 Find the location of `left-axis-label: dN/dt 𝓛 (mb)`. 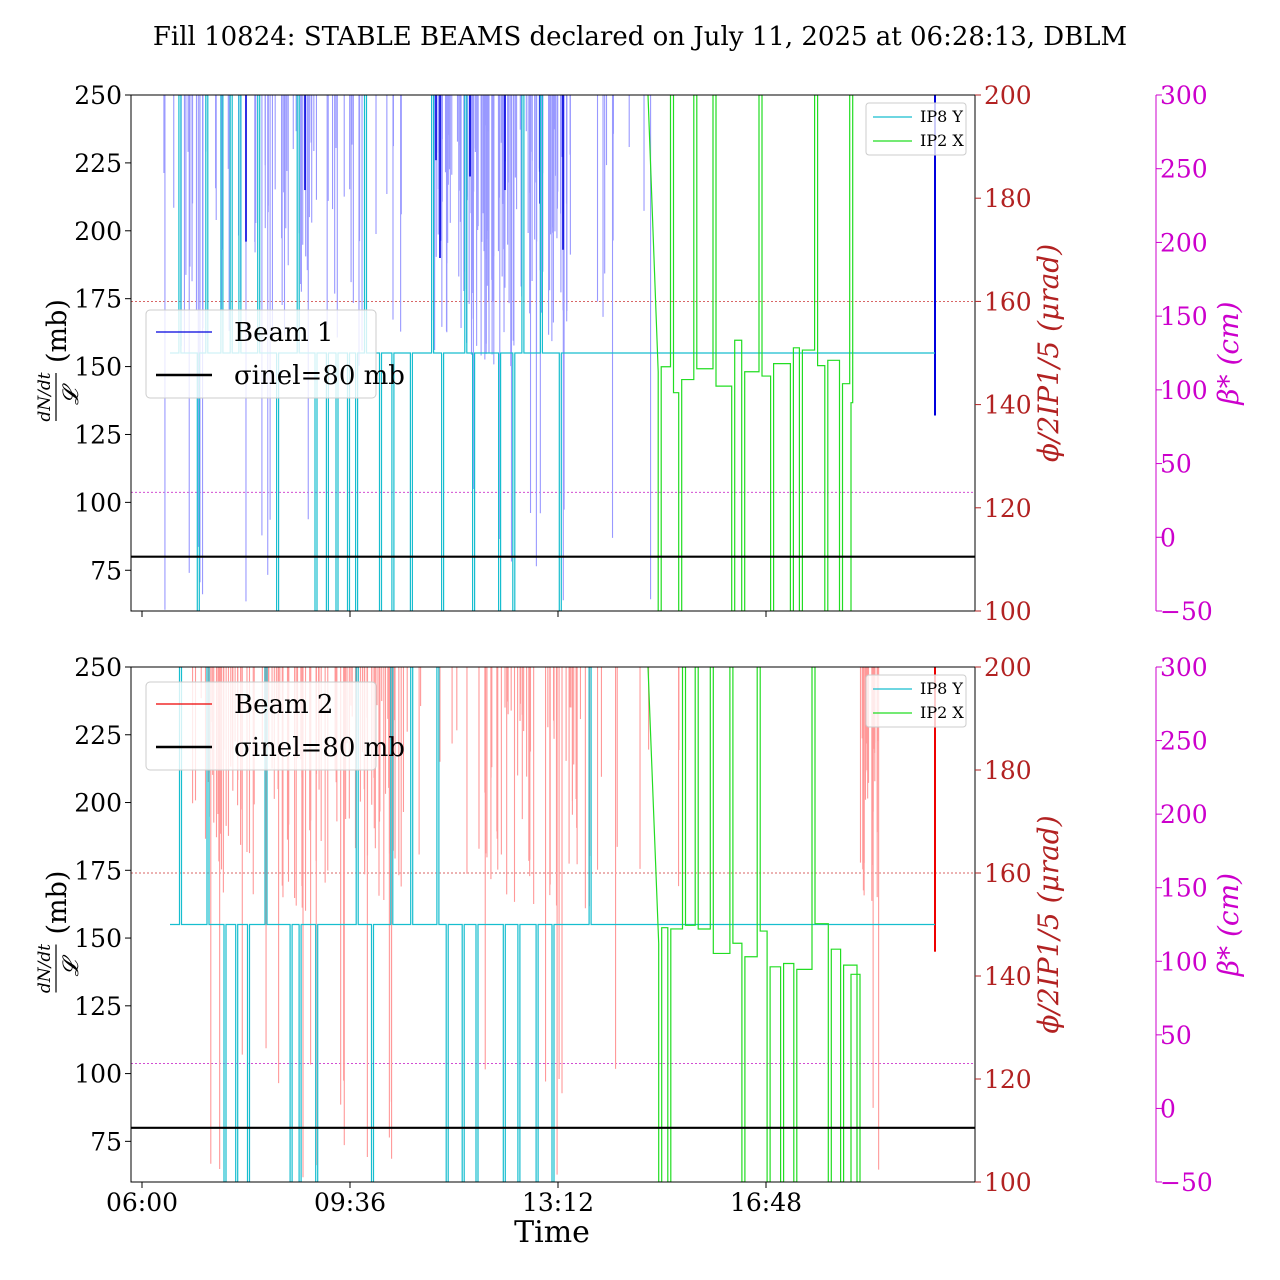

left-axis-label: dN/dt 𝓛 (mb) is located at coordinates (59, 360).